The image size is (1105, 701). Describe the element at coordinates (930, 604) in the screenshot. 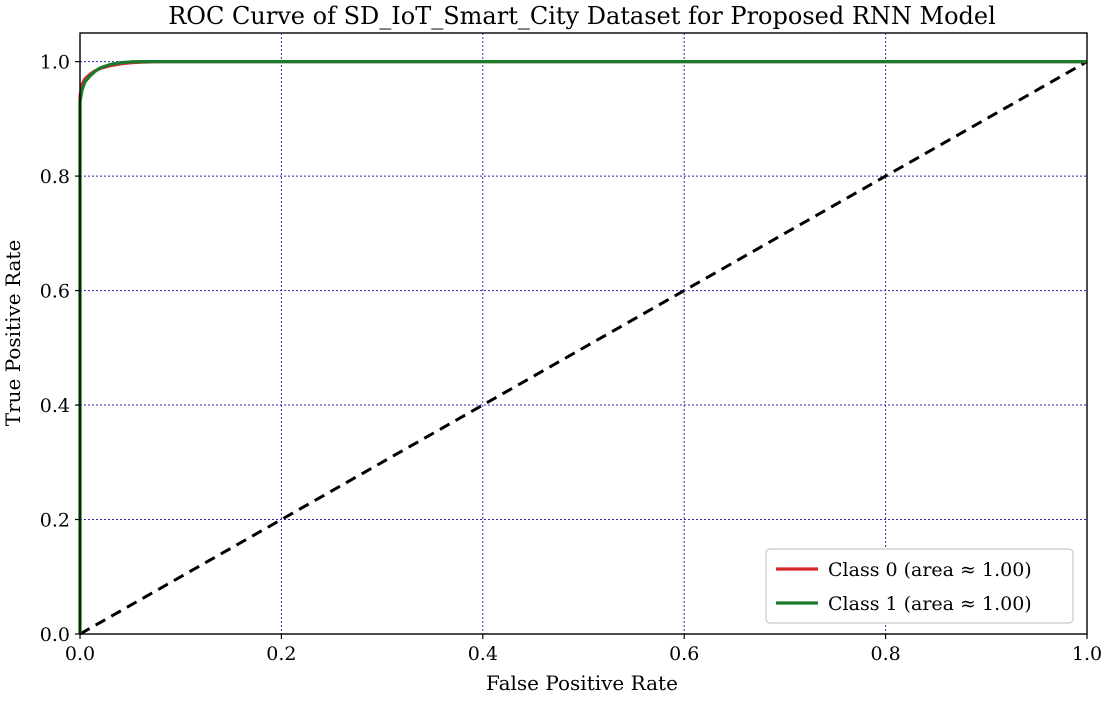

I see `legend-label-class-1: Class 1 (area ≈ 1.00)` at that location.